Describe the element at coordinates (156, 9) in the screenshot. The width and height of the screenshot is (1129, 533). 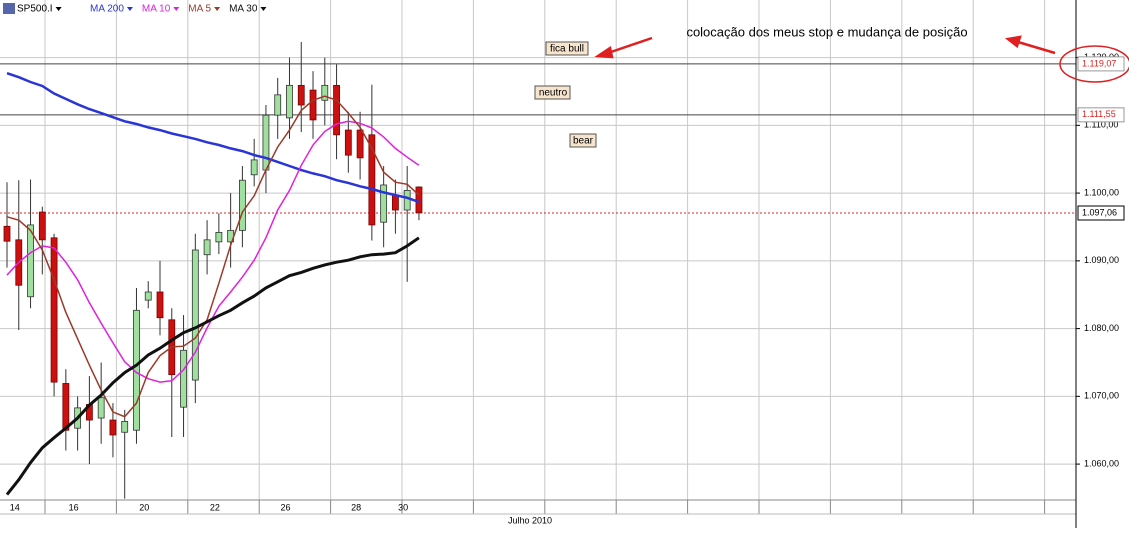
I see `legend-entry: MA 10` at that location.